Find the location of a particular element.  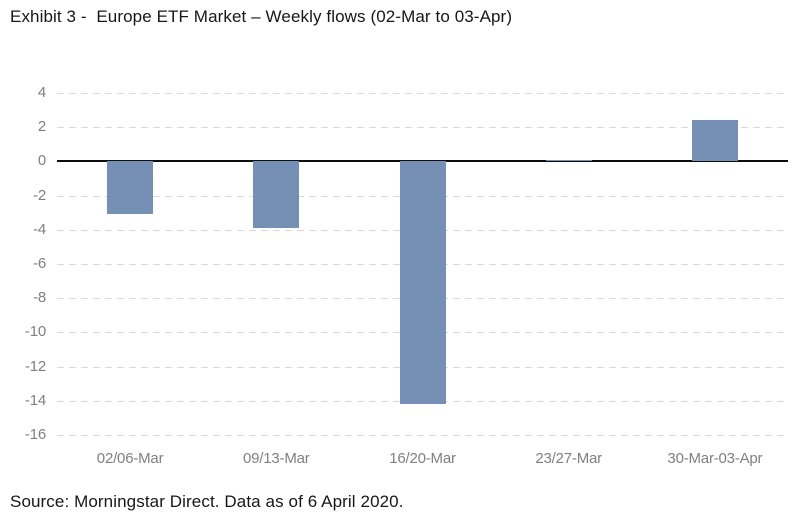

x-axis-tick-label: 16/20-Mar is located at coordinates (422, 458).